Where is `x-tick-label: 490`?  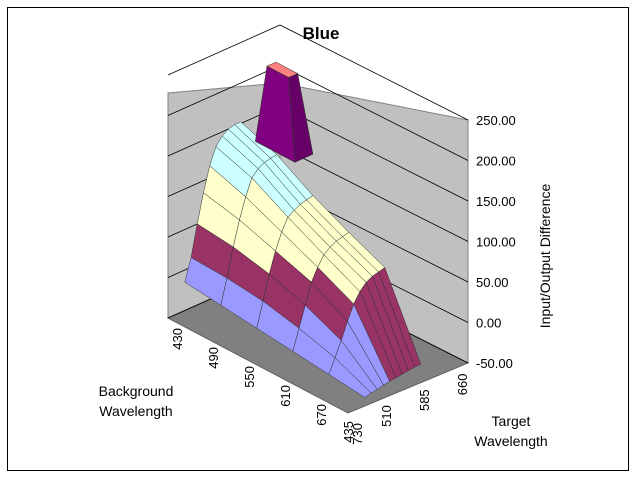 x-tick-label: 490 is located at coordinates (213, 358).